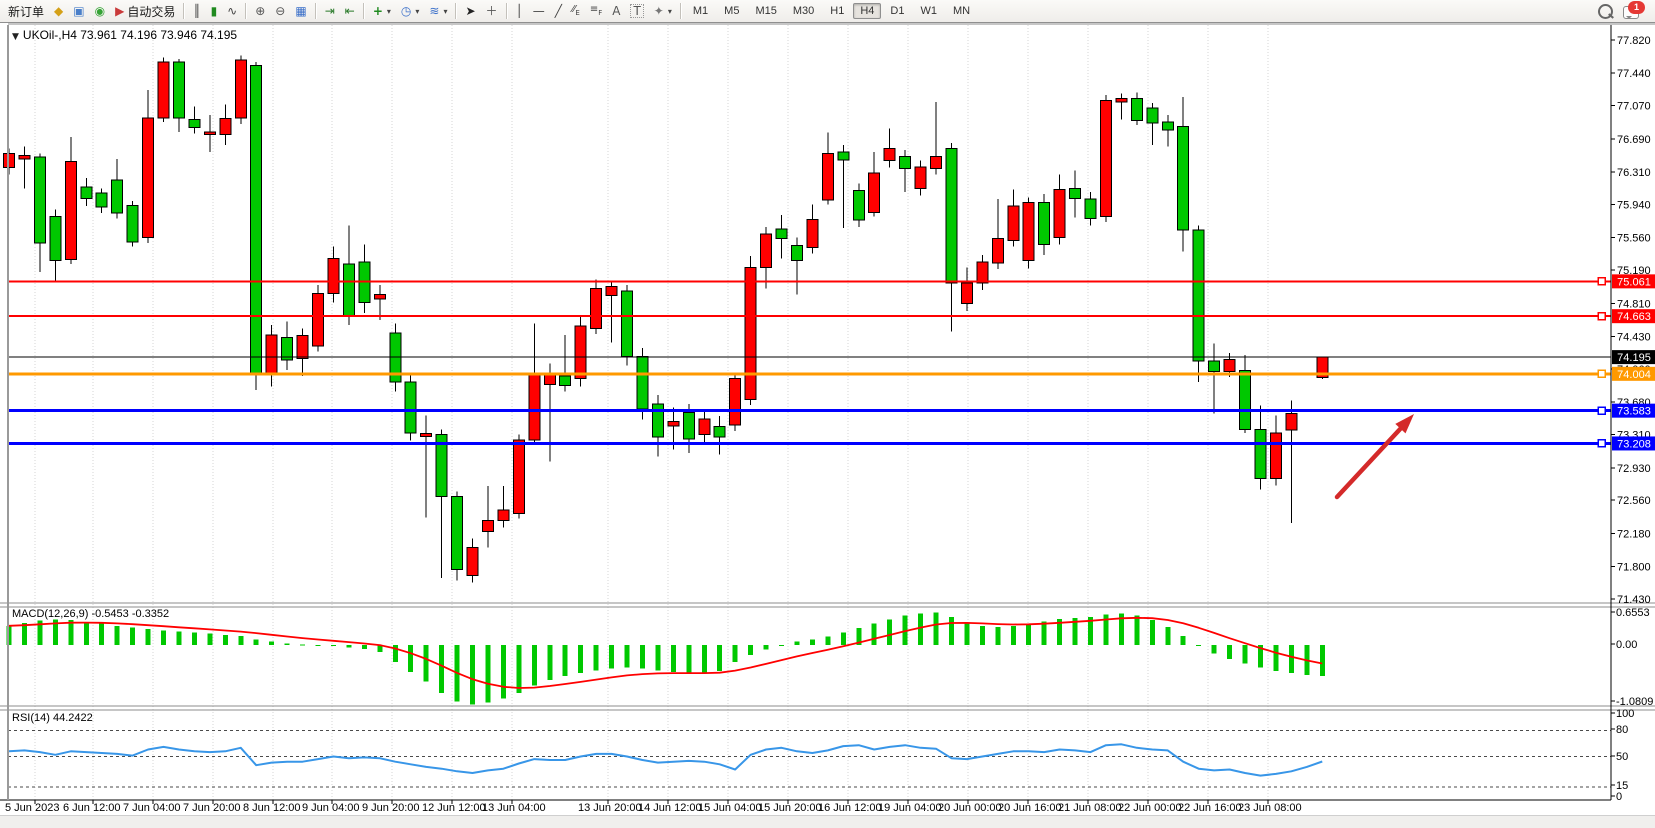 The image size is (1655, 828). What do you see at coordinates (91, 614) in the screenshot?
I see `macd-indicator-label: MACD(12,26,9) -0.5453 -0.3352` at bounding box center [91, 614].